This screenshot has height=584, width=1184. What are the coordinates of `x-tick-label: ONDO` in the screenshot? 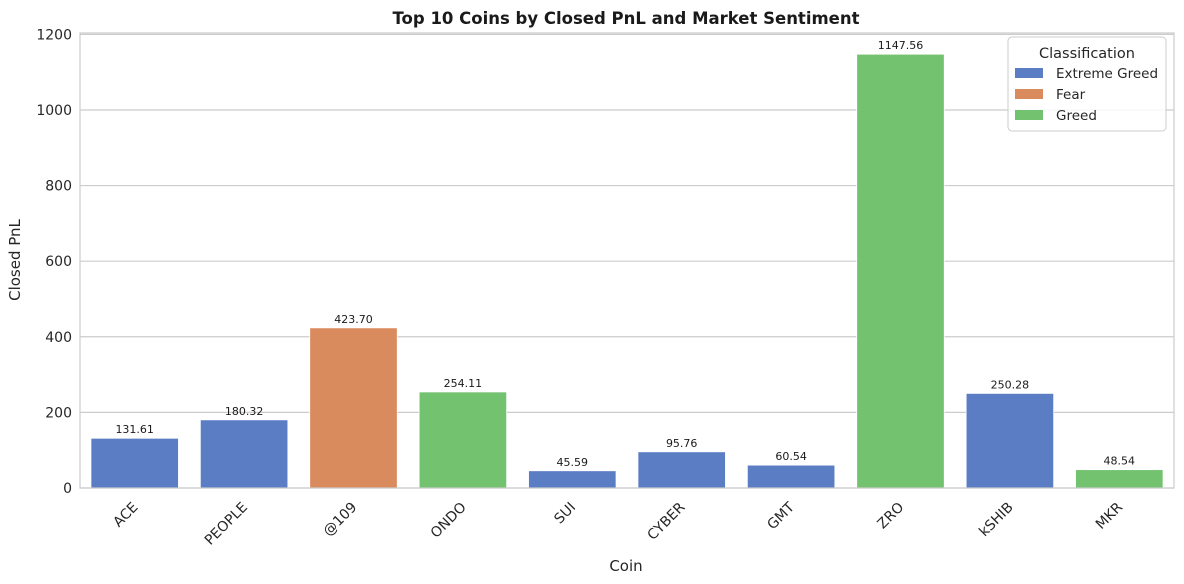 It's located at (449, 521).